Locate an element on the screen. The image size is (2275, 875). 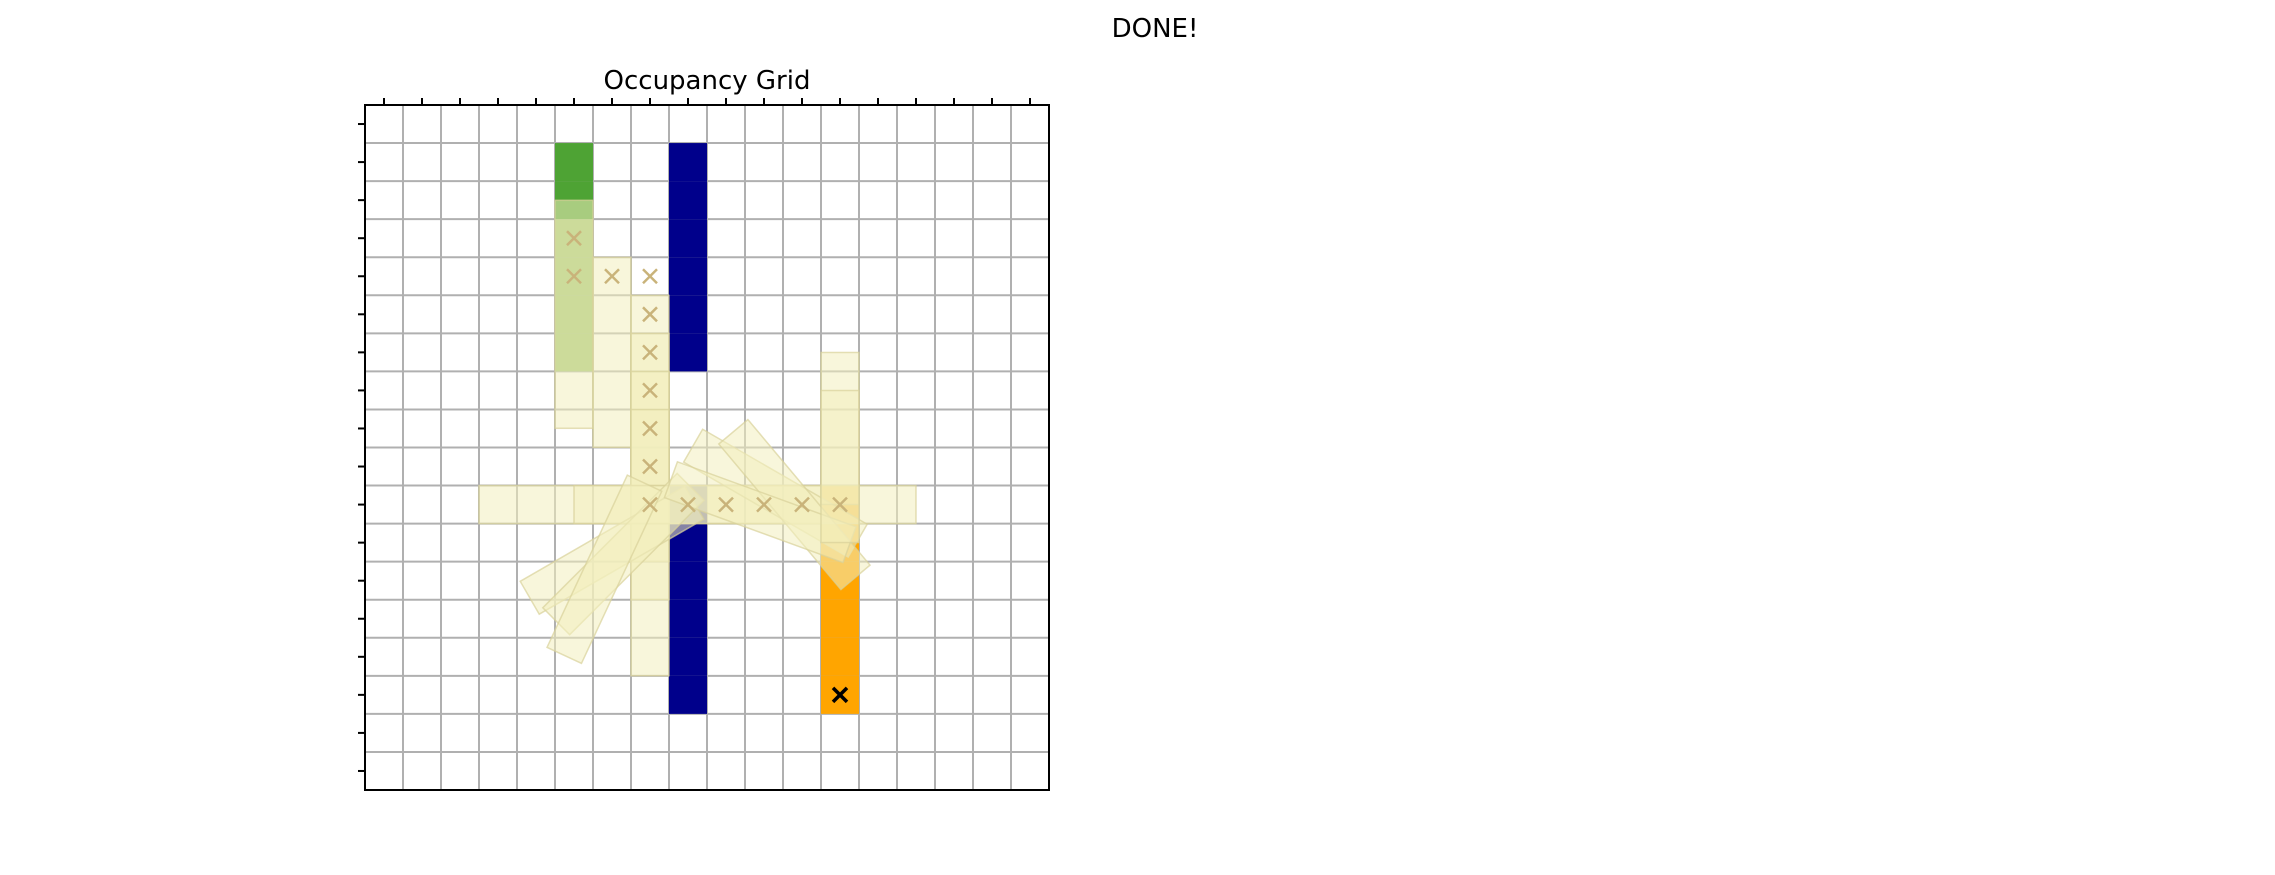
path-markers is located at coordinates (707, 467).